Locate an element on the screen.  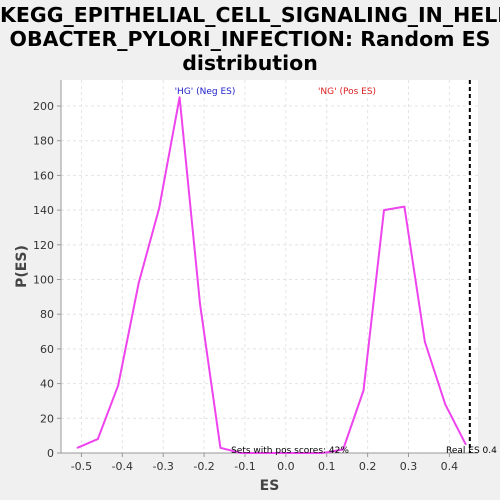
y-tick-label: 160 is located at coordinates (43, 175).